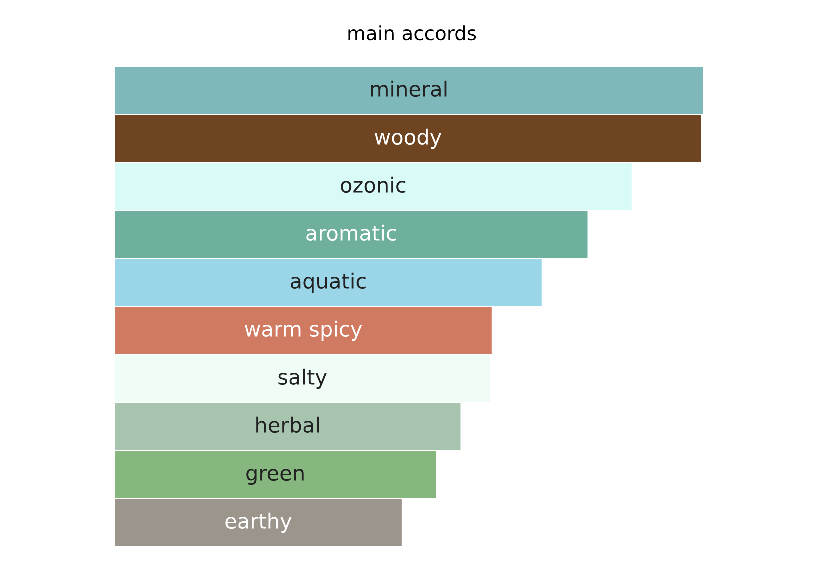 The width and height of the screenshot is (824, 572). I want to click on chart-title: main accords, so click(412, 33).